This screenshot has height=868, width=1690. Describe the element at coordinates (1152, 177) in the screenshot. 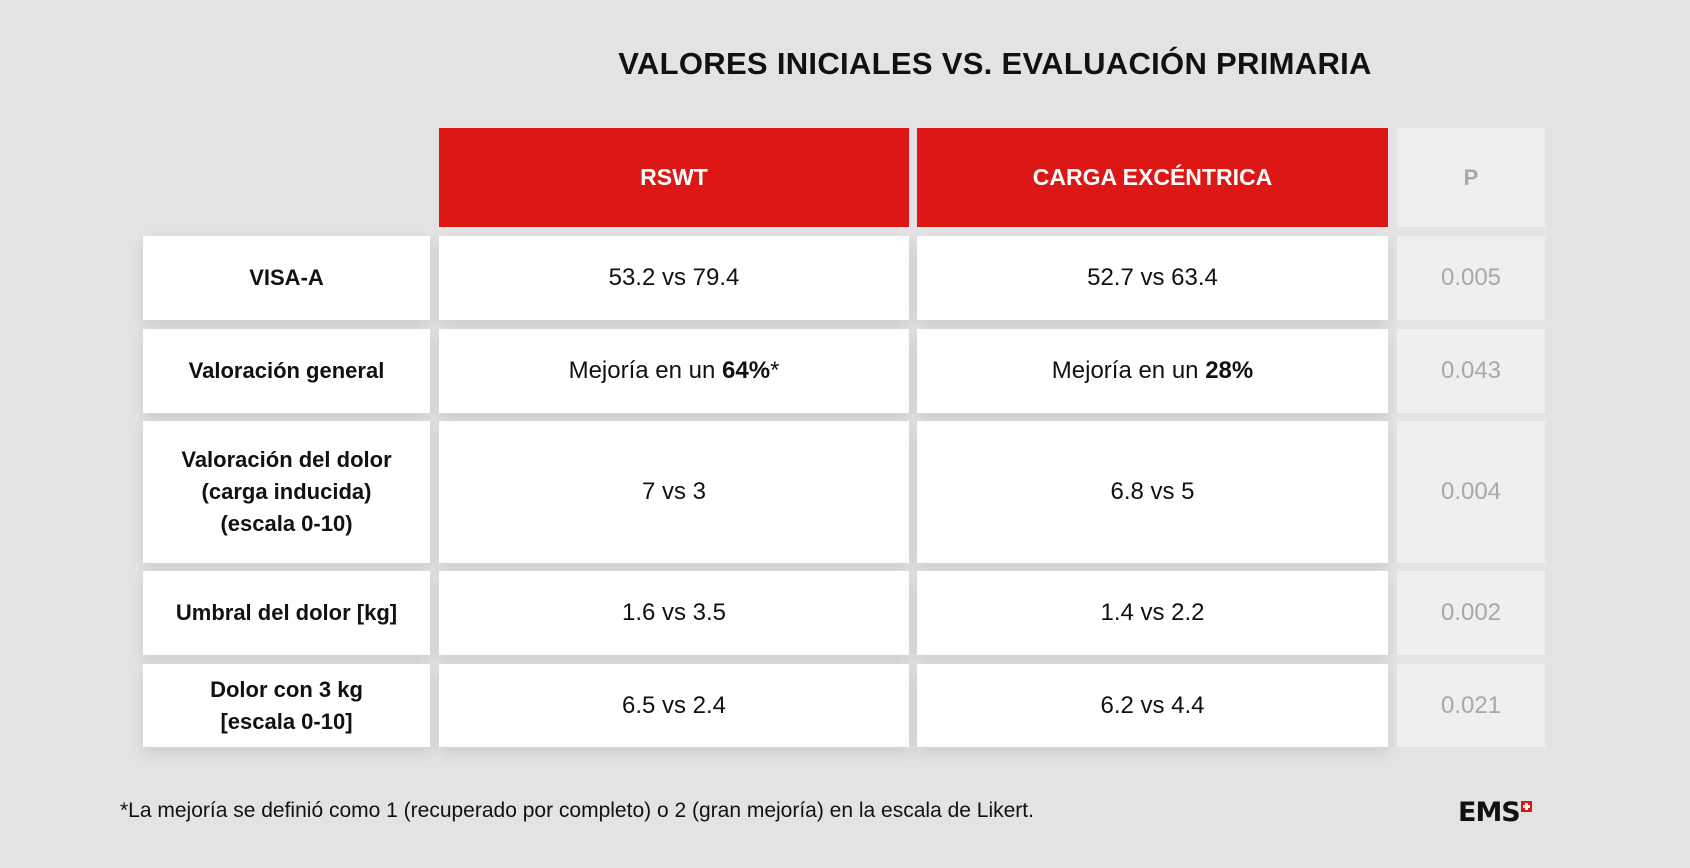

I see `header-carga-excentrica: CARGA EXCÉNTRICA` at that location.